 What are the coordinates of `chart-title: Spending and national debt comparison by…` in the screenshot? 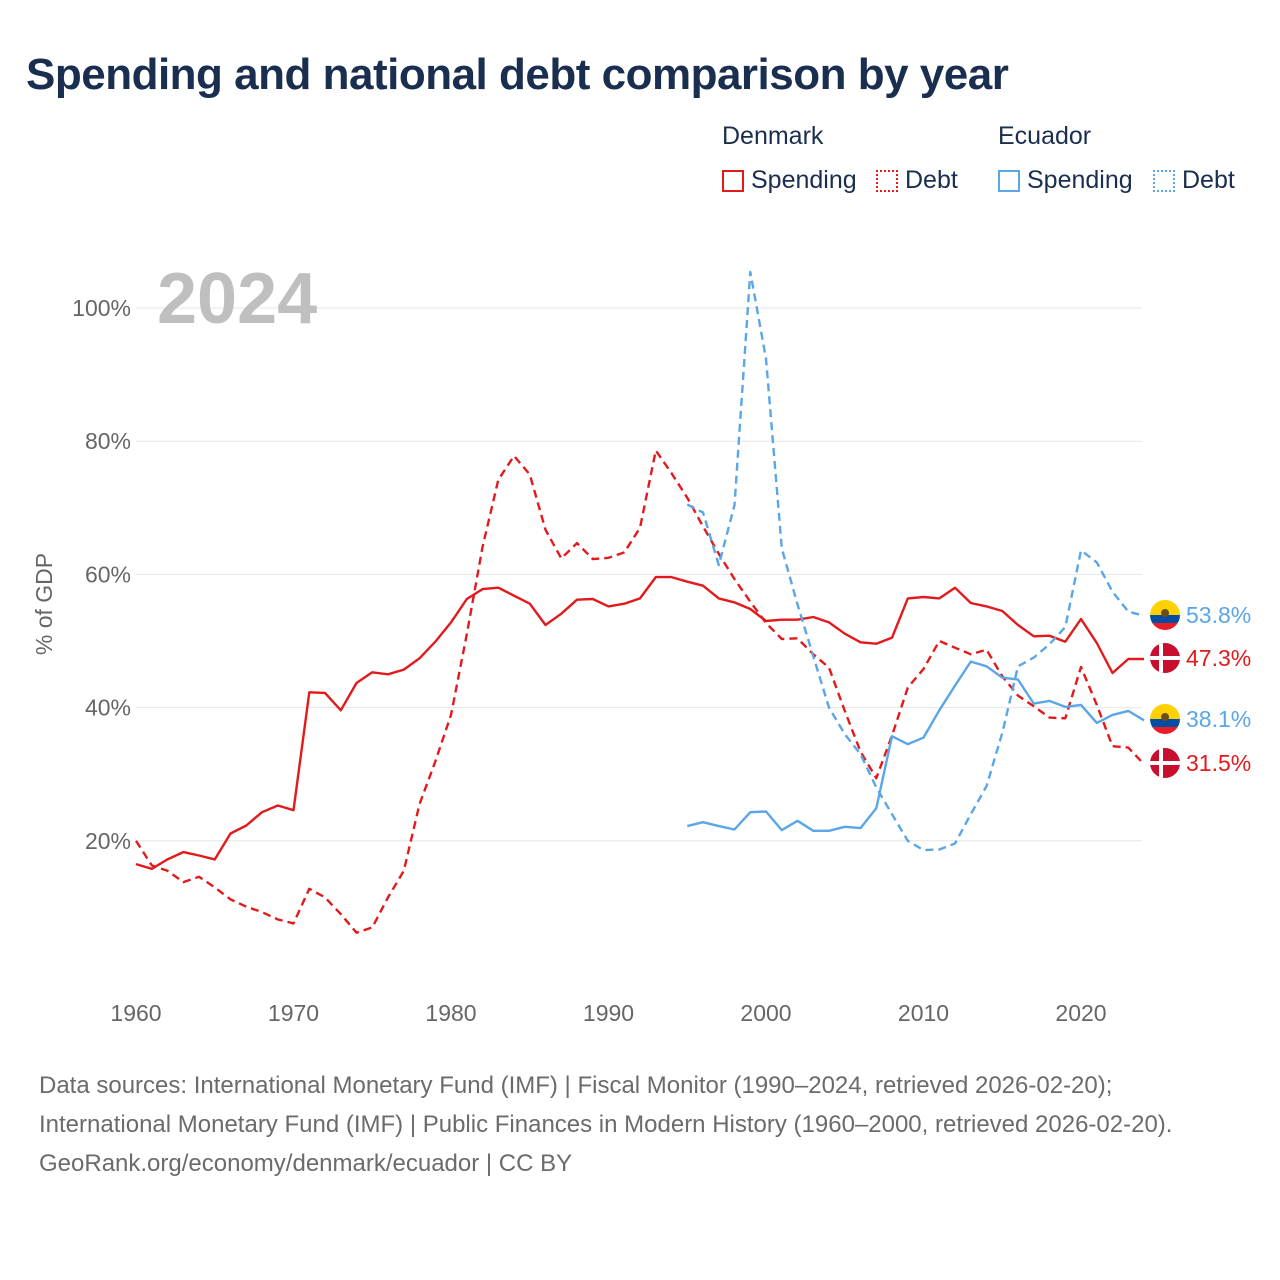 It's located at (517, 74).